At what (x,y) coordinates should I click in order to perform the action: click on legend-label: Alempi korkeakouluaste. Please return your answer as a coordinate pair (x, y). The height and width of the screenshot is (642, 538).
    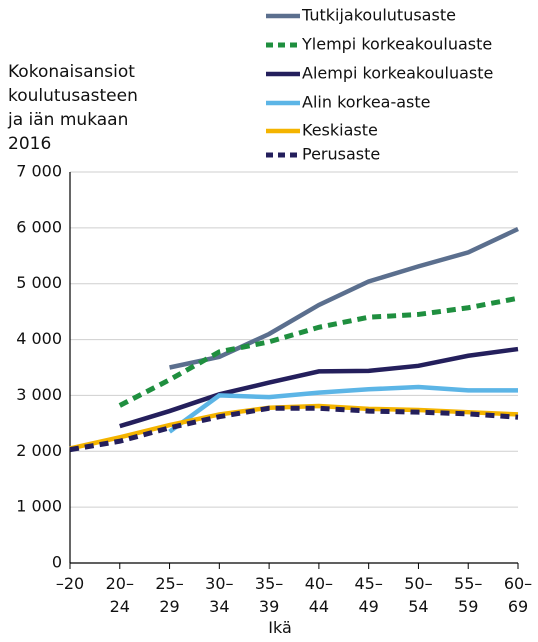
    Looking at the image, I should click on (397, 73).